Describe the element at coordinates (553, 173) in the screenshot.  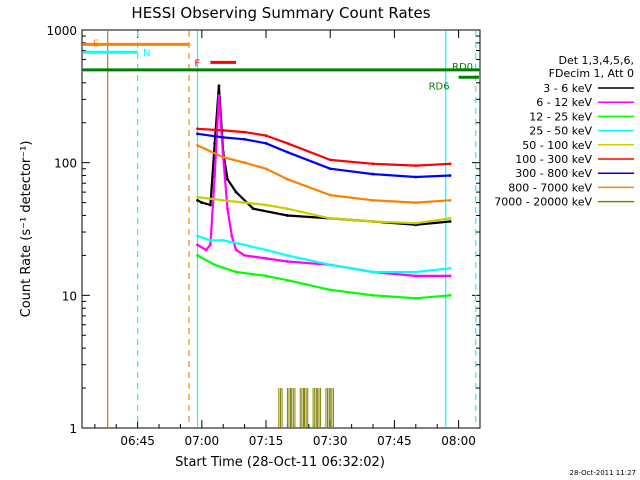
I see `legend-label-300-800-kev: 300 - 800 keV` at that location.